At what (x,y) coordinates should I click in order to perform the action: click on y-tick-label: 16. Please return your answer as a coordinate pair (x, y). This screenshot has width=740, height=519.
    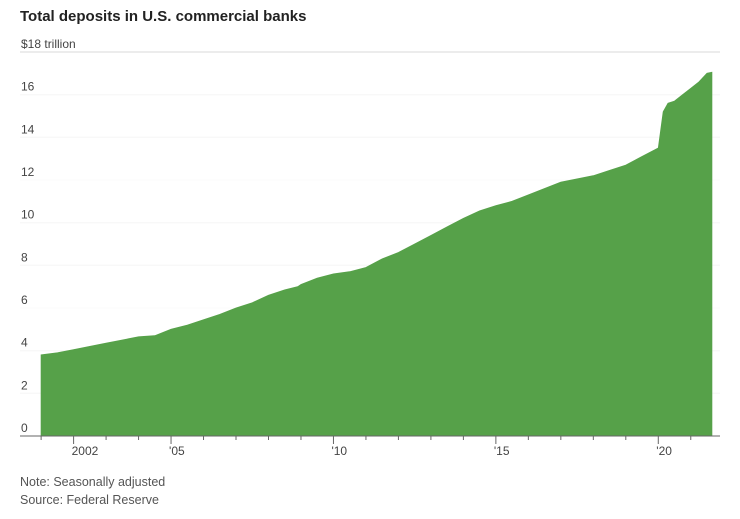
    Looking at the image, I should click on (28, 87).